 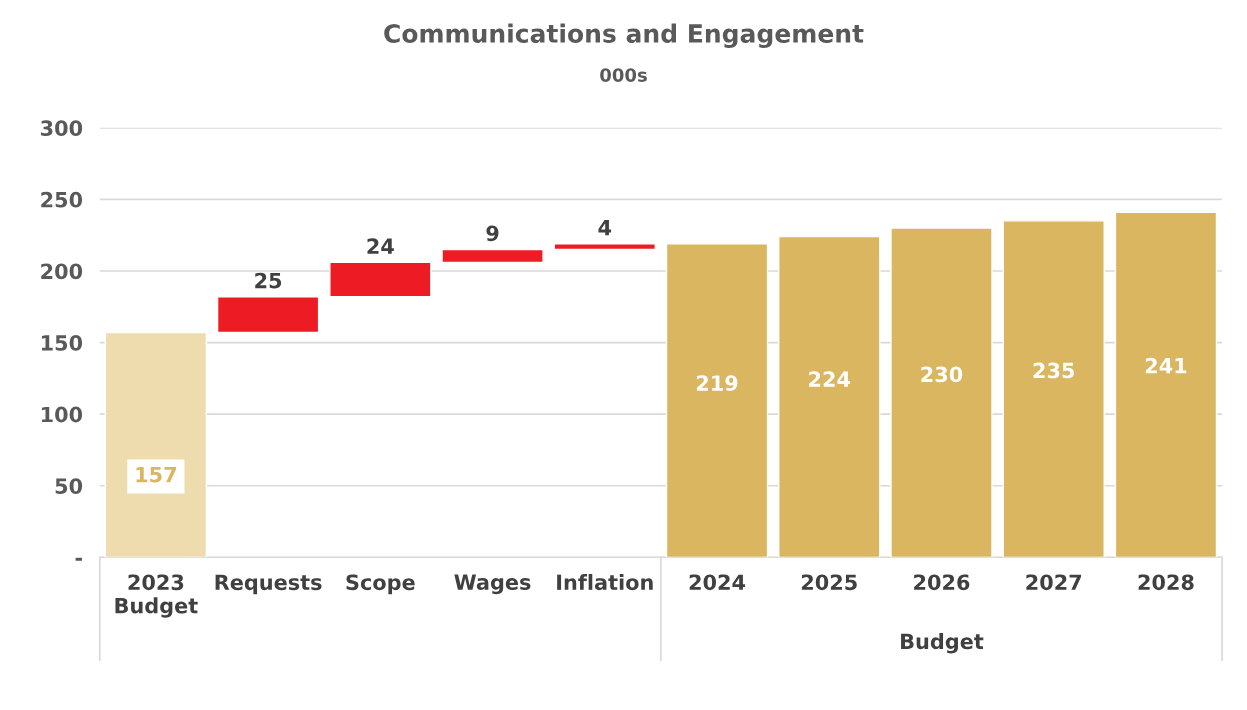 What do you see at coordinates (605, 582) in the screenshot?
I see `x-tick-label: Inflation` at bounding box center [605, 582].